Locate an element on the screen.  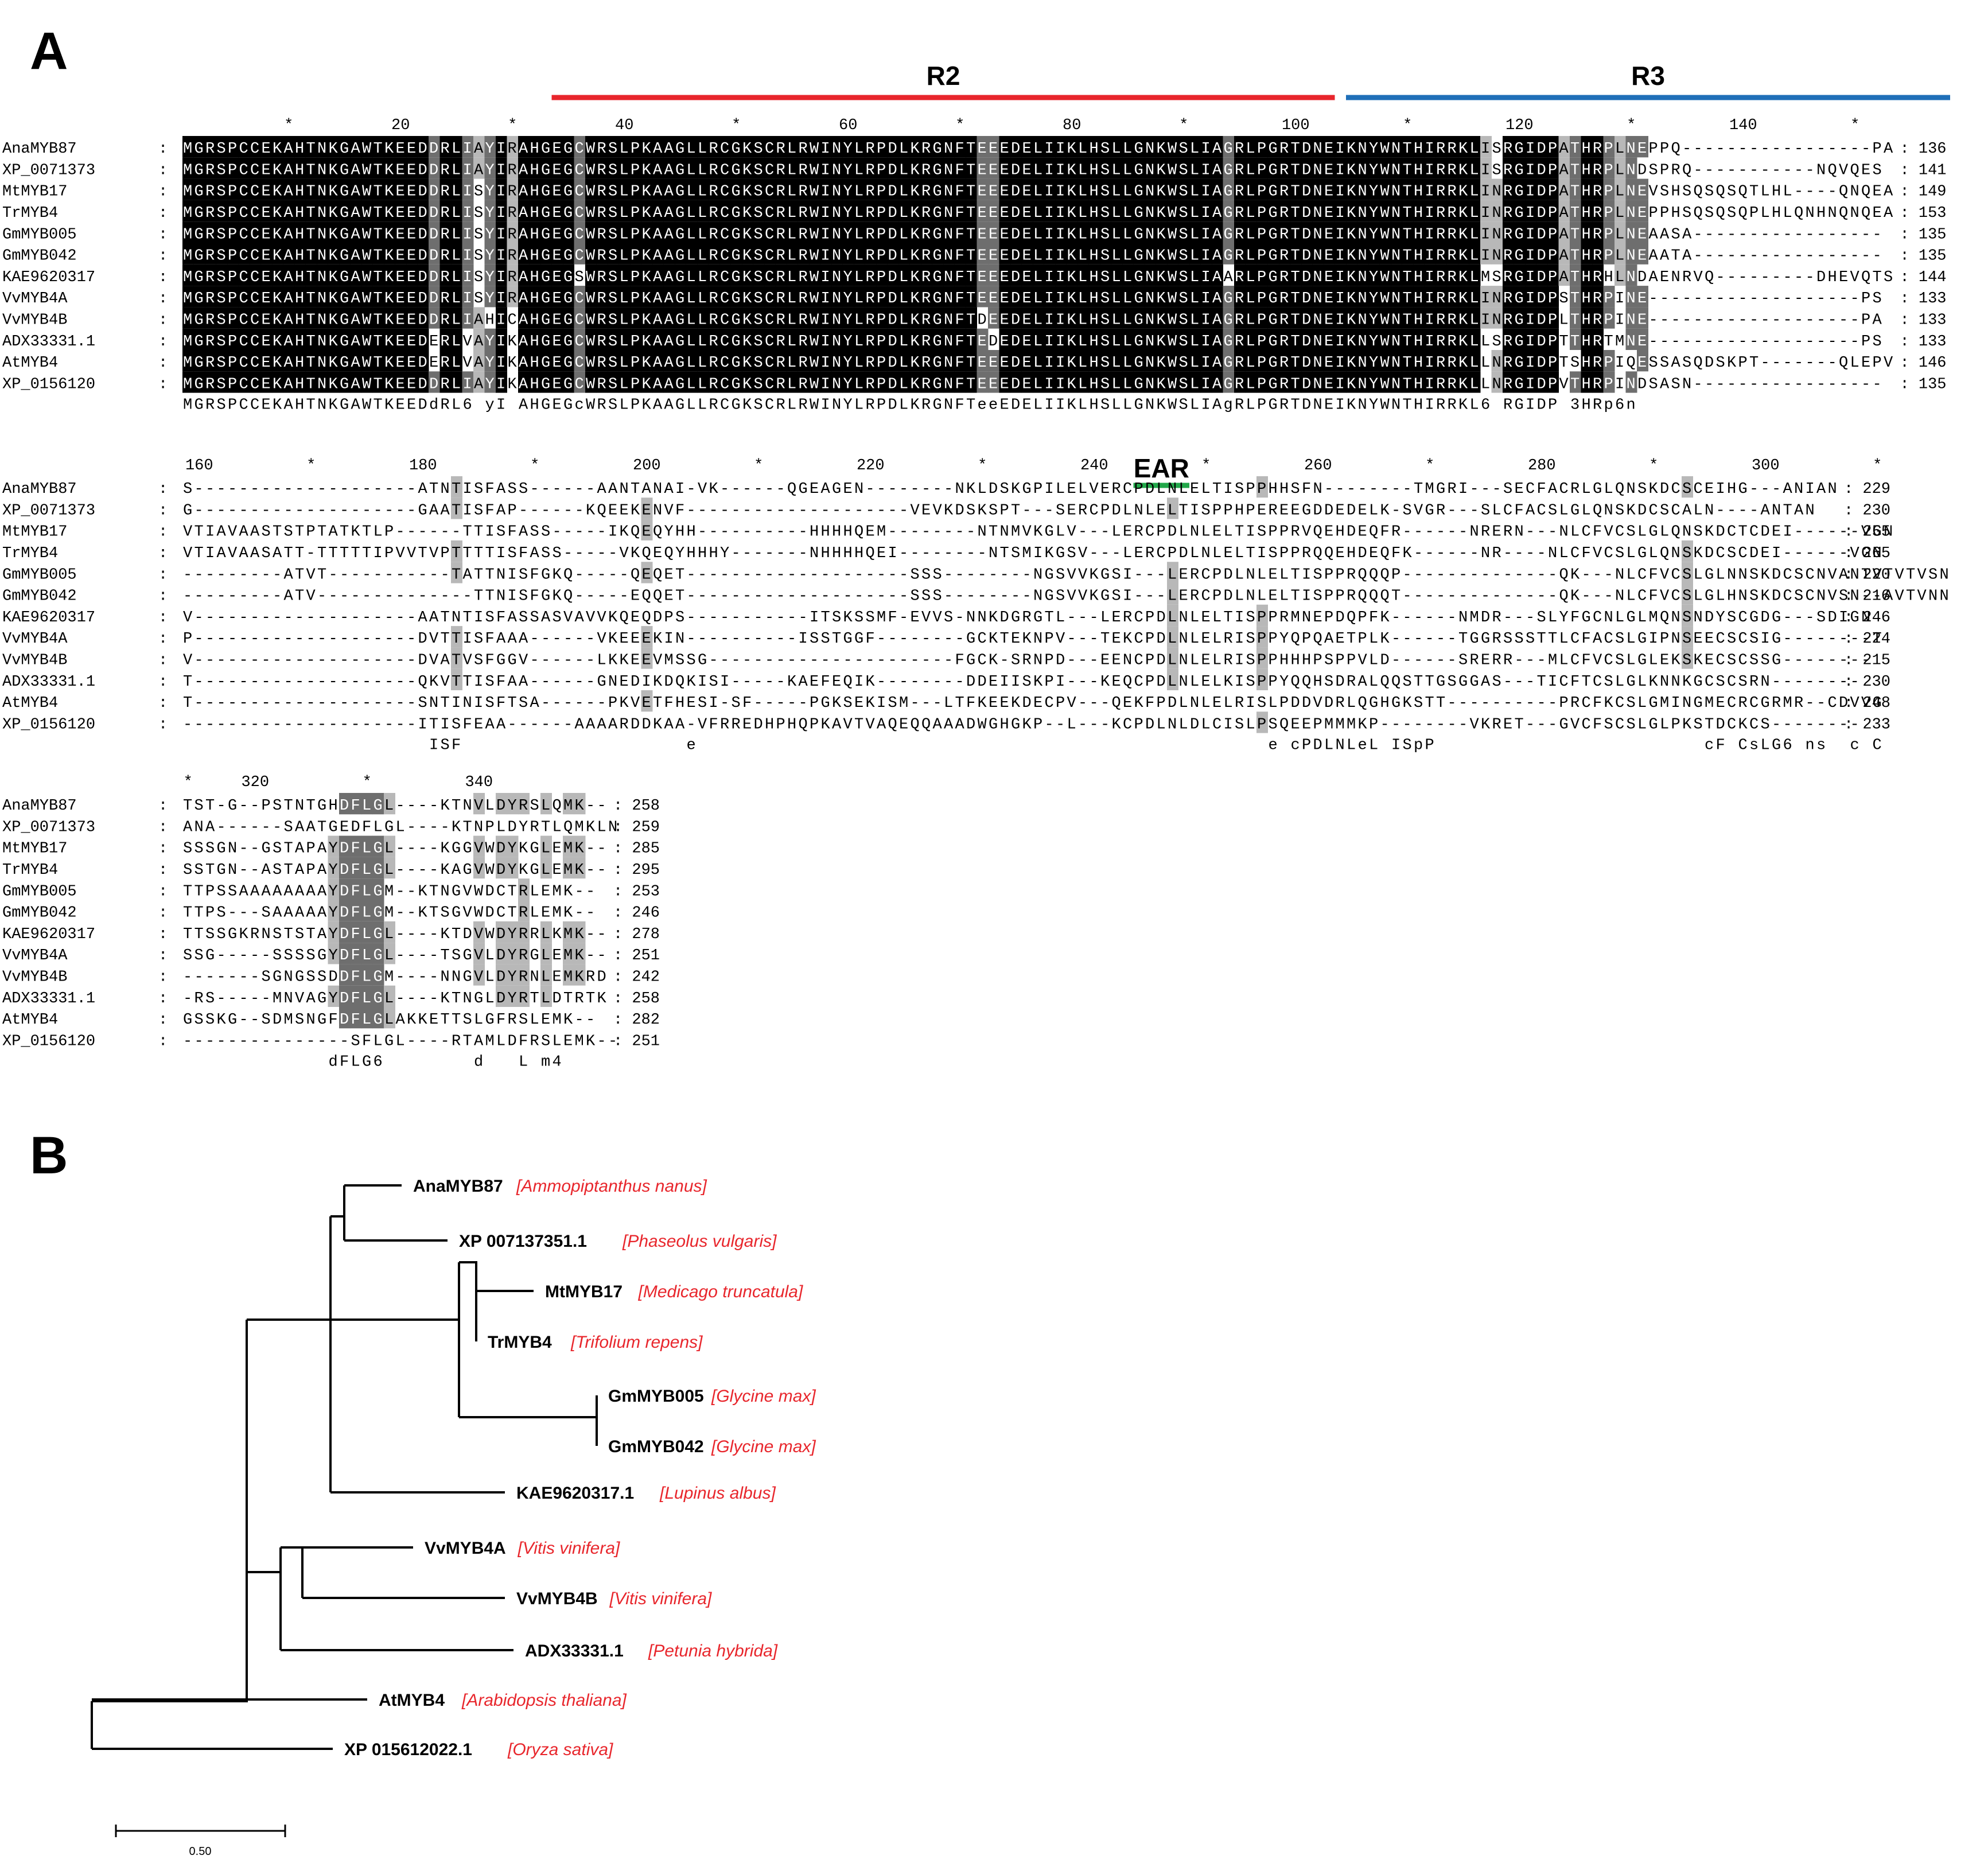
sequence-end-position: : 224 is located at coordinates (1867, 639).